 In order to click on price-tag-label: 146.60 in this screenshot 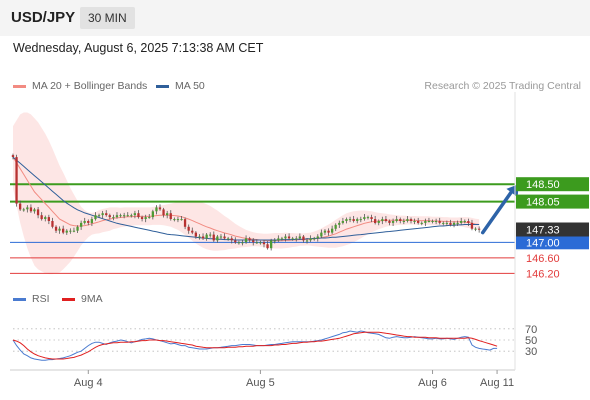, I will do `click(543, 259)`.